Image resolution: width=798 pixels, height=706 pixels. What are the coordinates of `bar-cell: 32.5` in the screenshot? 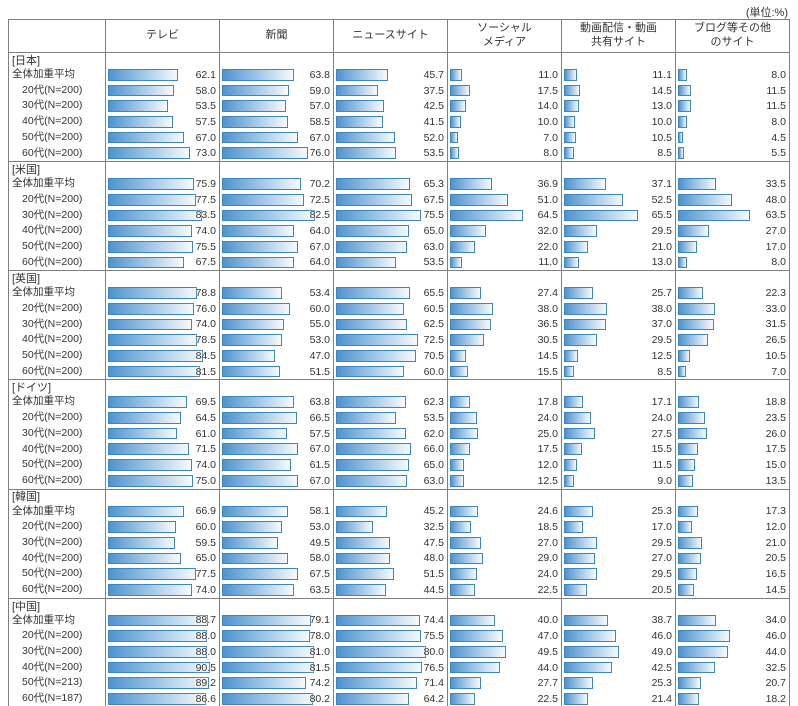 It's located at (732, 667).